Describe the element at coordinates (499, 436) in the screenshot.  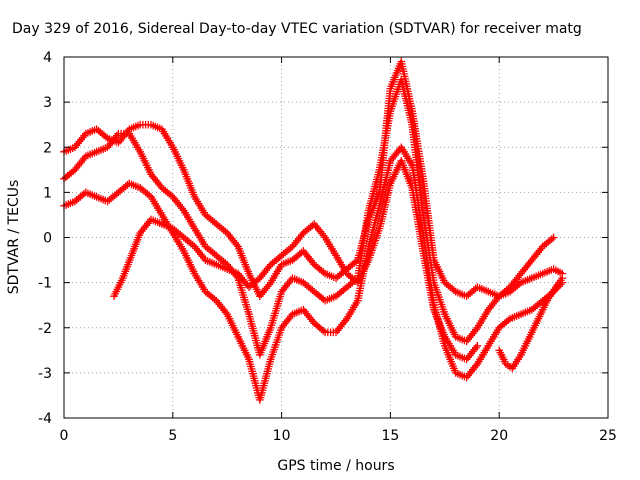
I see `x-tick-label: 20` at that location.